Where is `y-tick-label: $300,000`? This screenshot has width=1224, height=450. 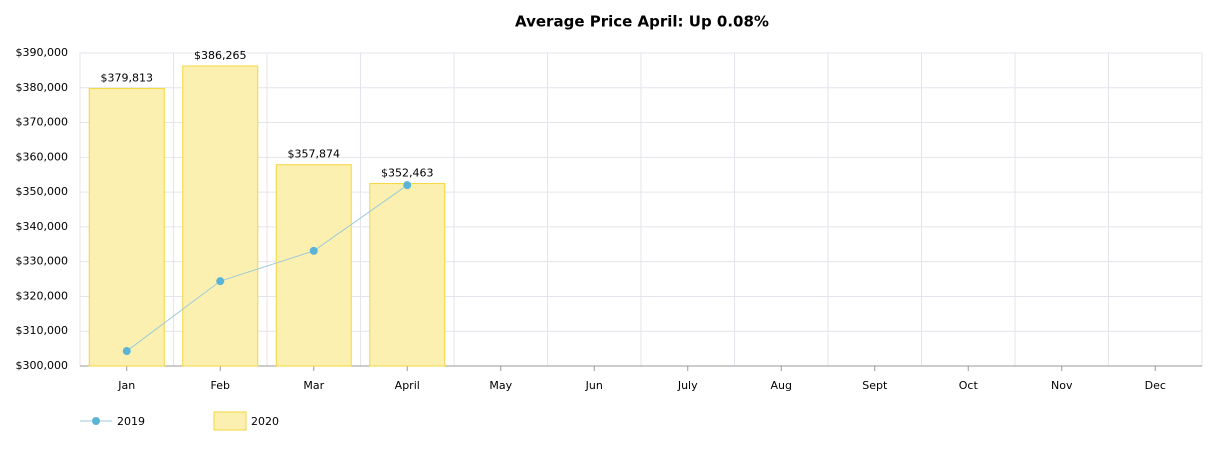
y-tick-label: $300,000 is located at coordinates (42, 365).